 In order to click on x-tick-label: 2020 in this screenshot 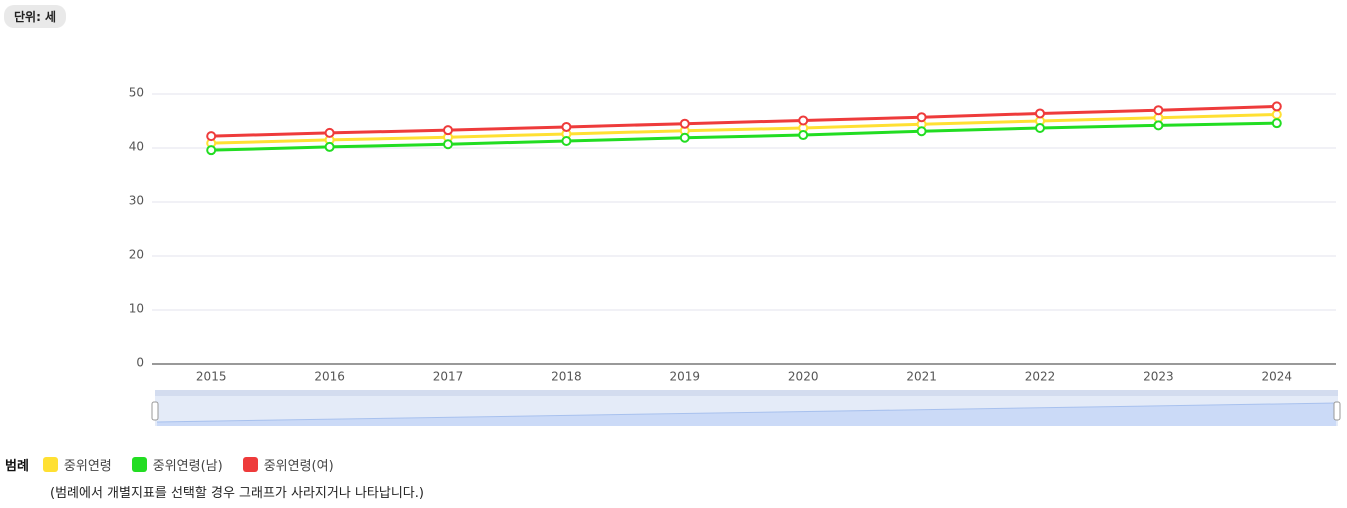, I will do `click(803, 377)`.